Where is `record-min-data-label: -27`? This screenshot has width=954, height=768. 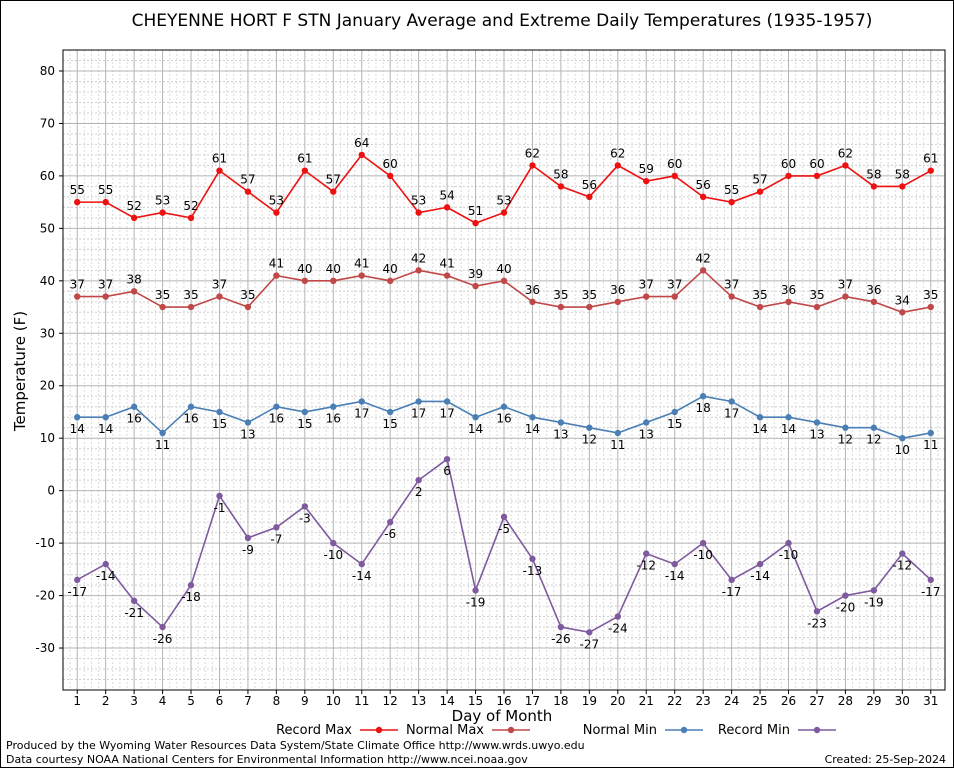 record-min-data-label: -27 is located at coordinates (590, 644).